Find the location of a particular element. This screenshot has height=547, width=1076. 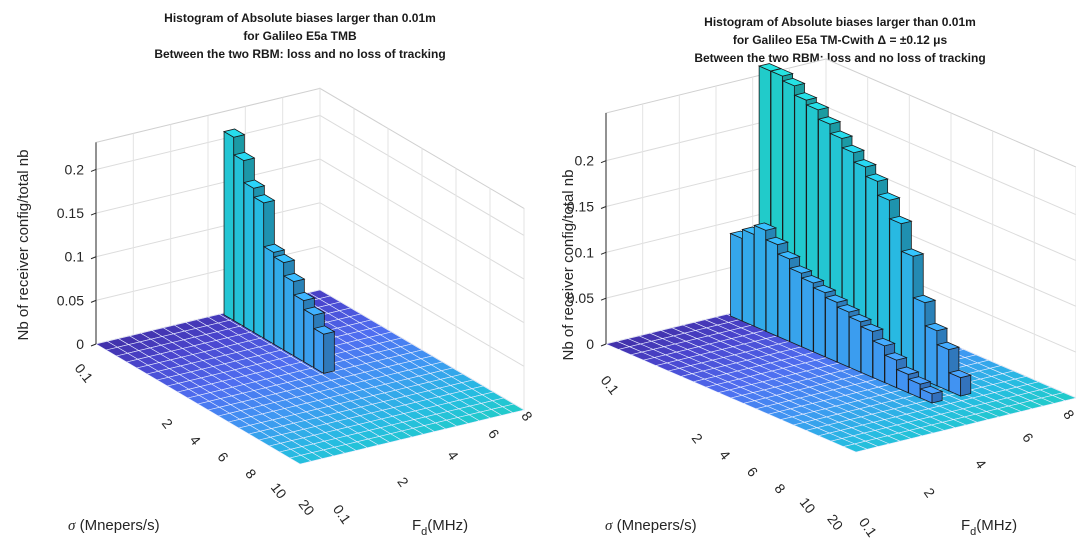

y-tick-label: 4 is located at coordinates (725, 455).